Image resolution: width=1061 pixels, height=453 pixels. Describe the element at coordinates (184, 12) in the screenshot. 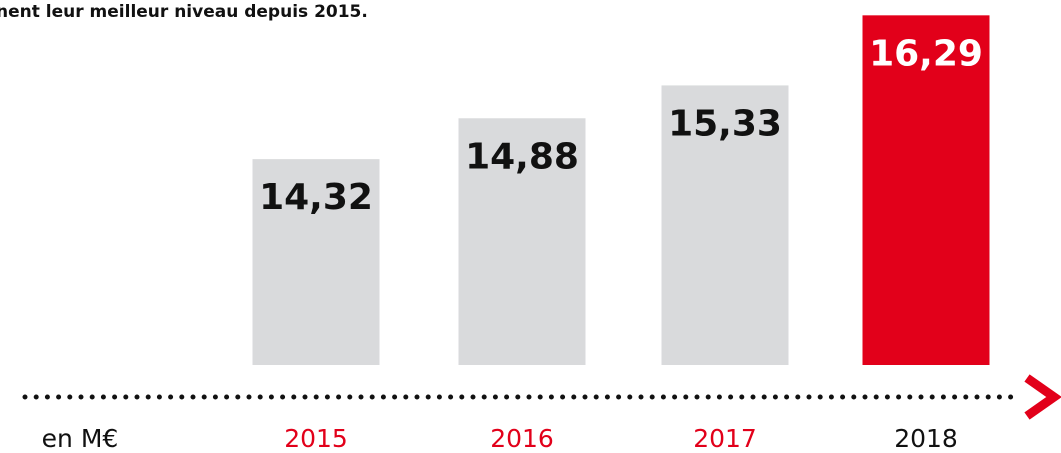

I see `chart-title: nent leur meilleur niveau depuis 2015.` at that location.